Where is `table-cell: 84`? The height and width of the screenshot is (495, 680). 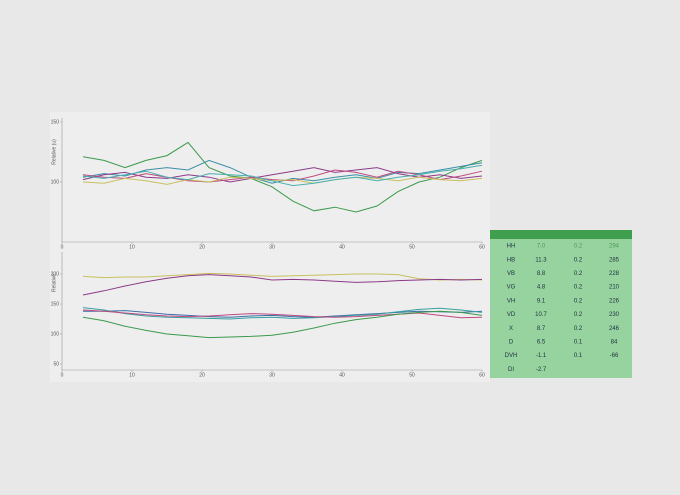
table-cell: 84 is located at coordinates (614, 342).